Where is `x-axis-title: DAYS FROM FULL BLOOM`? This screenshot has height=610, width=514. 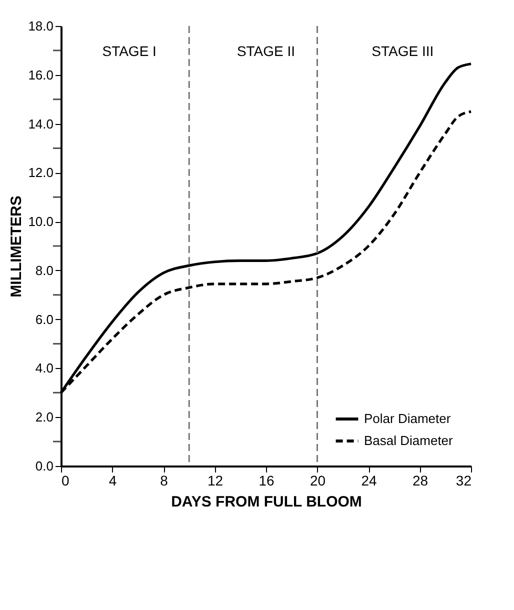 x-axis-title: DAYS FROM FULL BLOOM is located at coordinates (266, 502).